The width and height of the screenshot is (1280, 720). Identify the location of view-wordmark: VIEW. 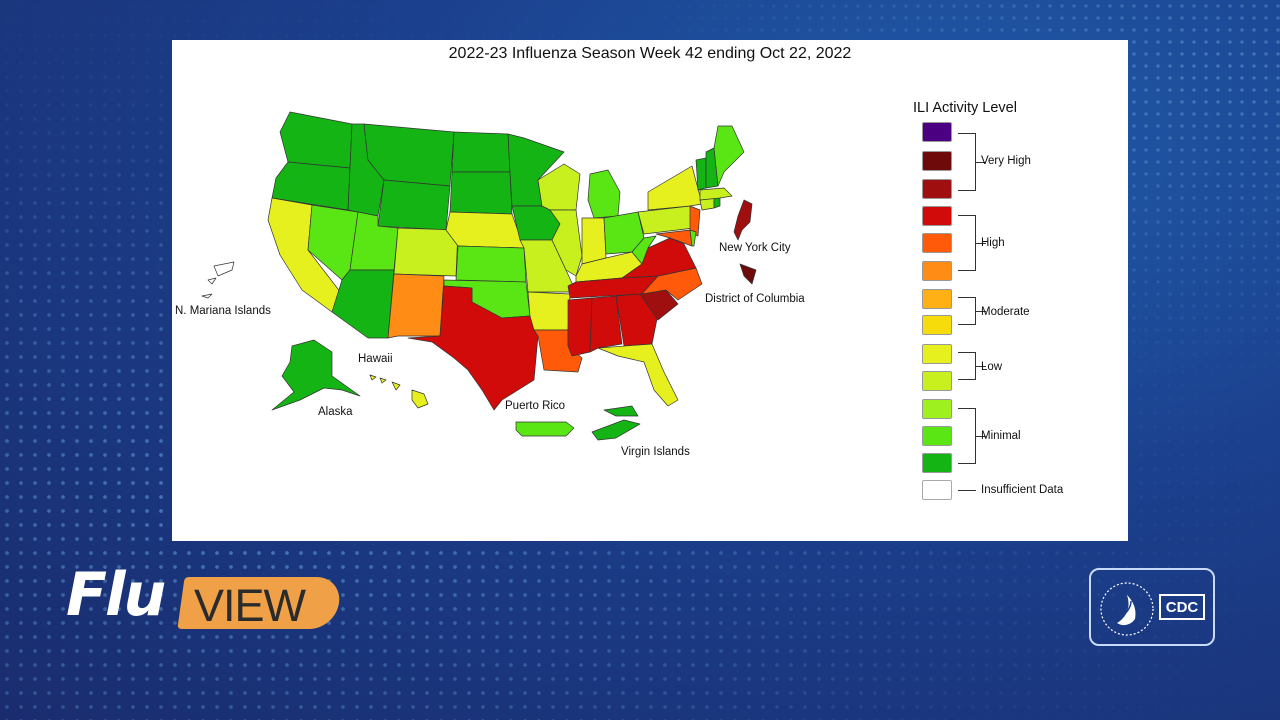
(250, 605).